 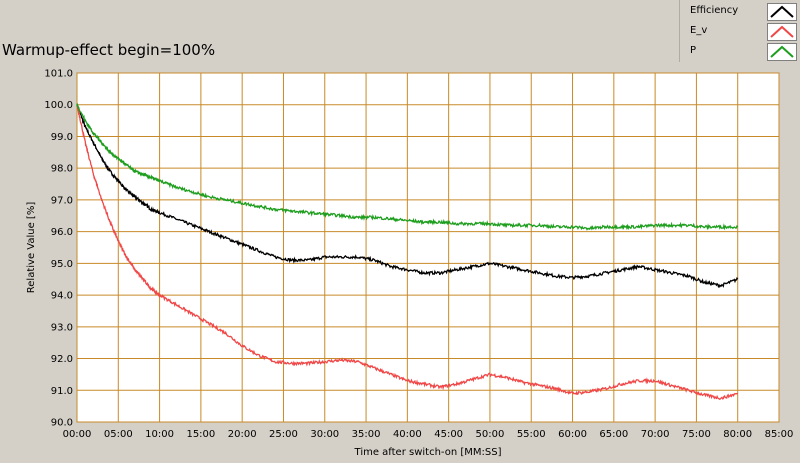 What do you see at coordinates (58, 105) in the screenshot?
I see `y-tick-label-10: 100.0` at bounding box center [58, 105].